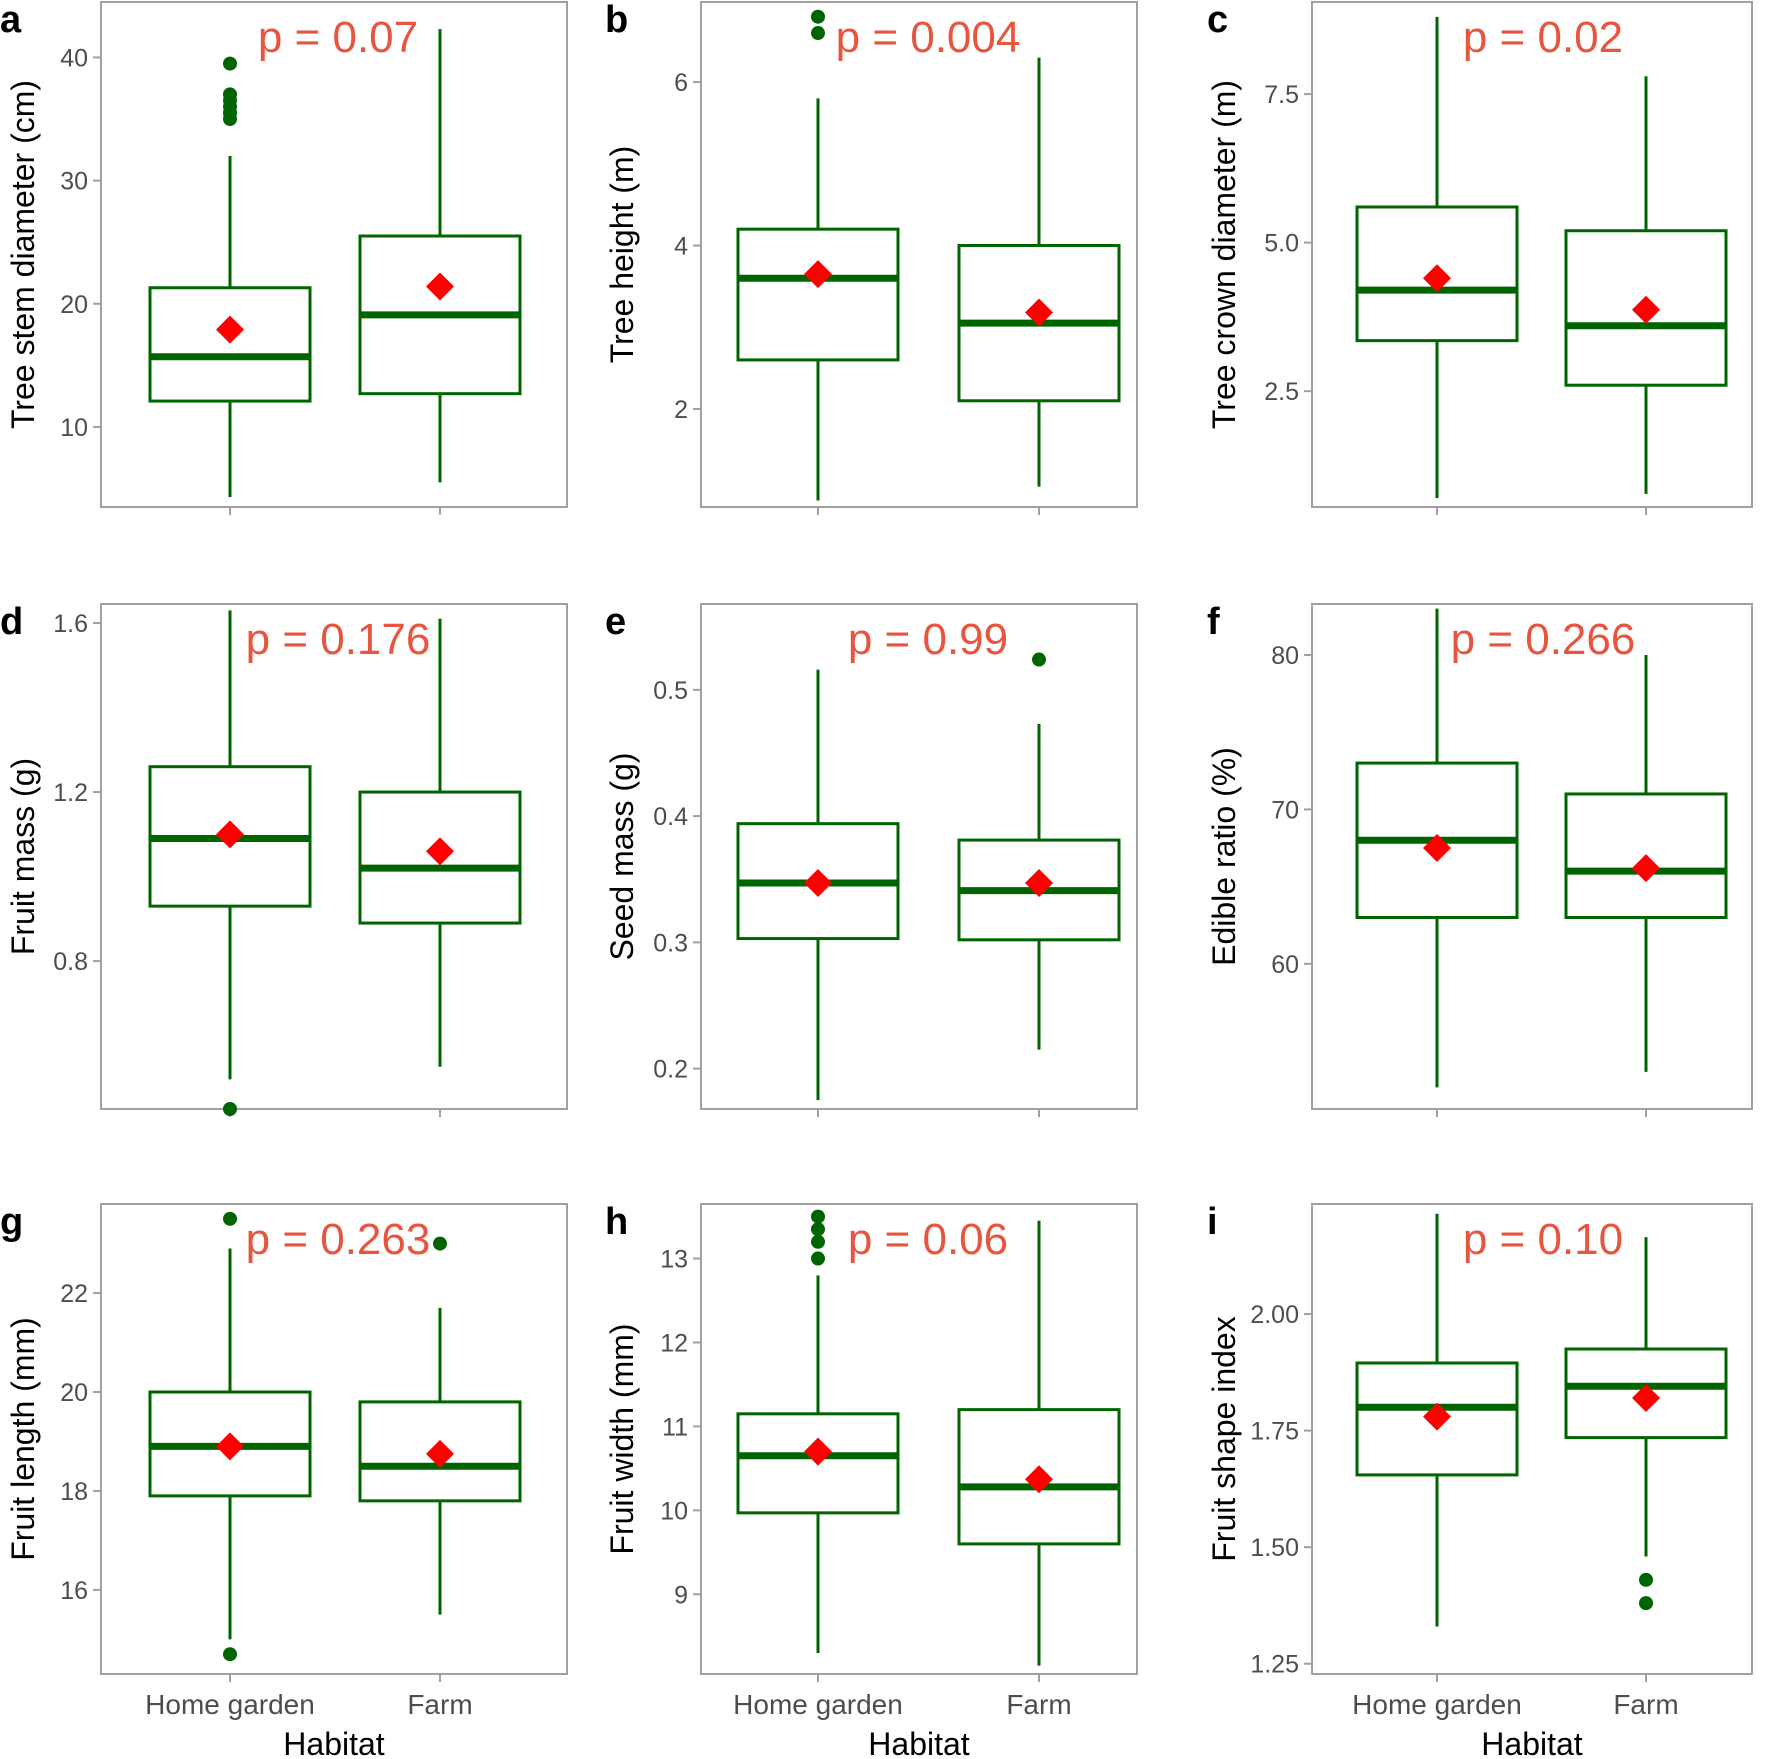 The width and height of the screenshot is (1770, 1759). Describe the element at coordinates (1212, 1222) in the screenshot. I see `panel-letter: i` at that location.